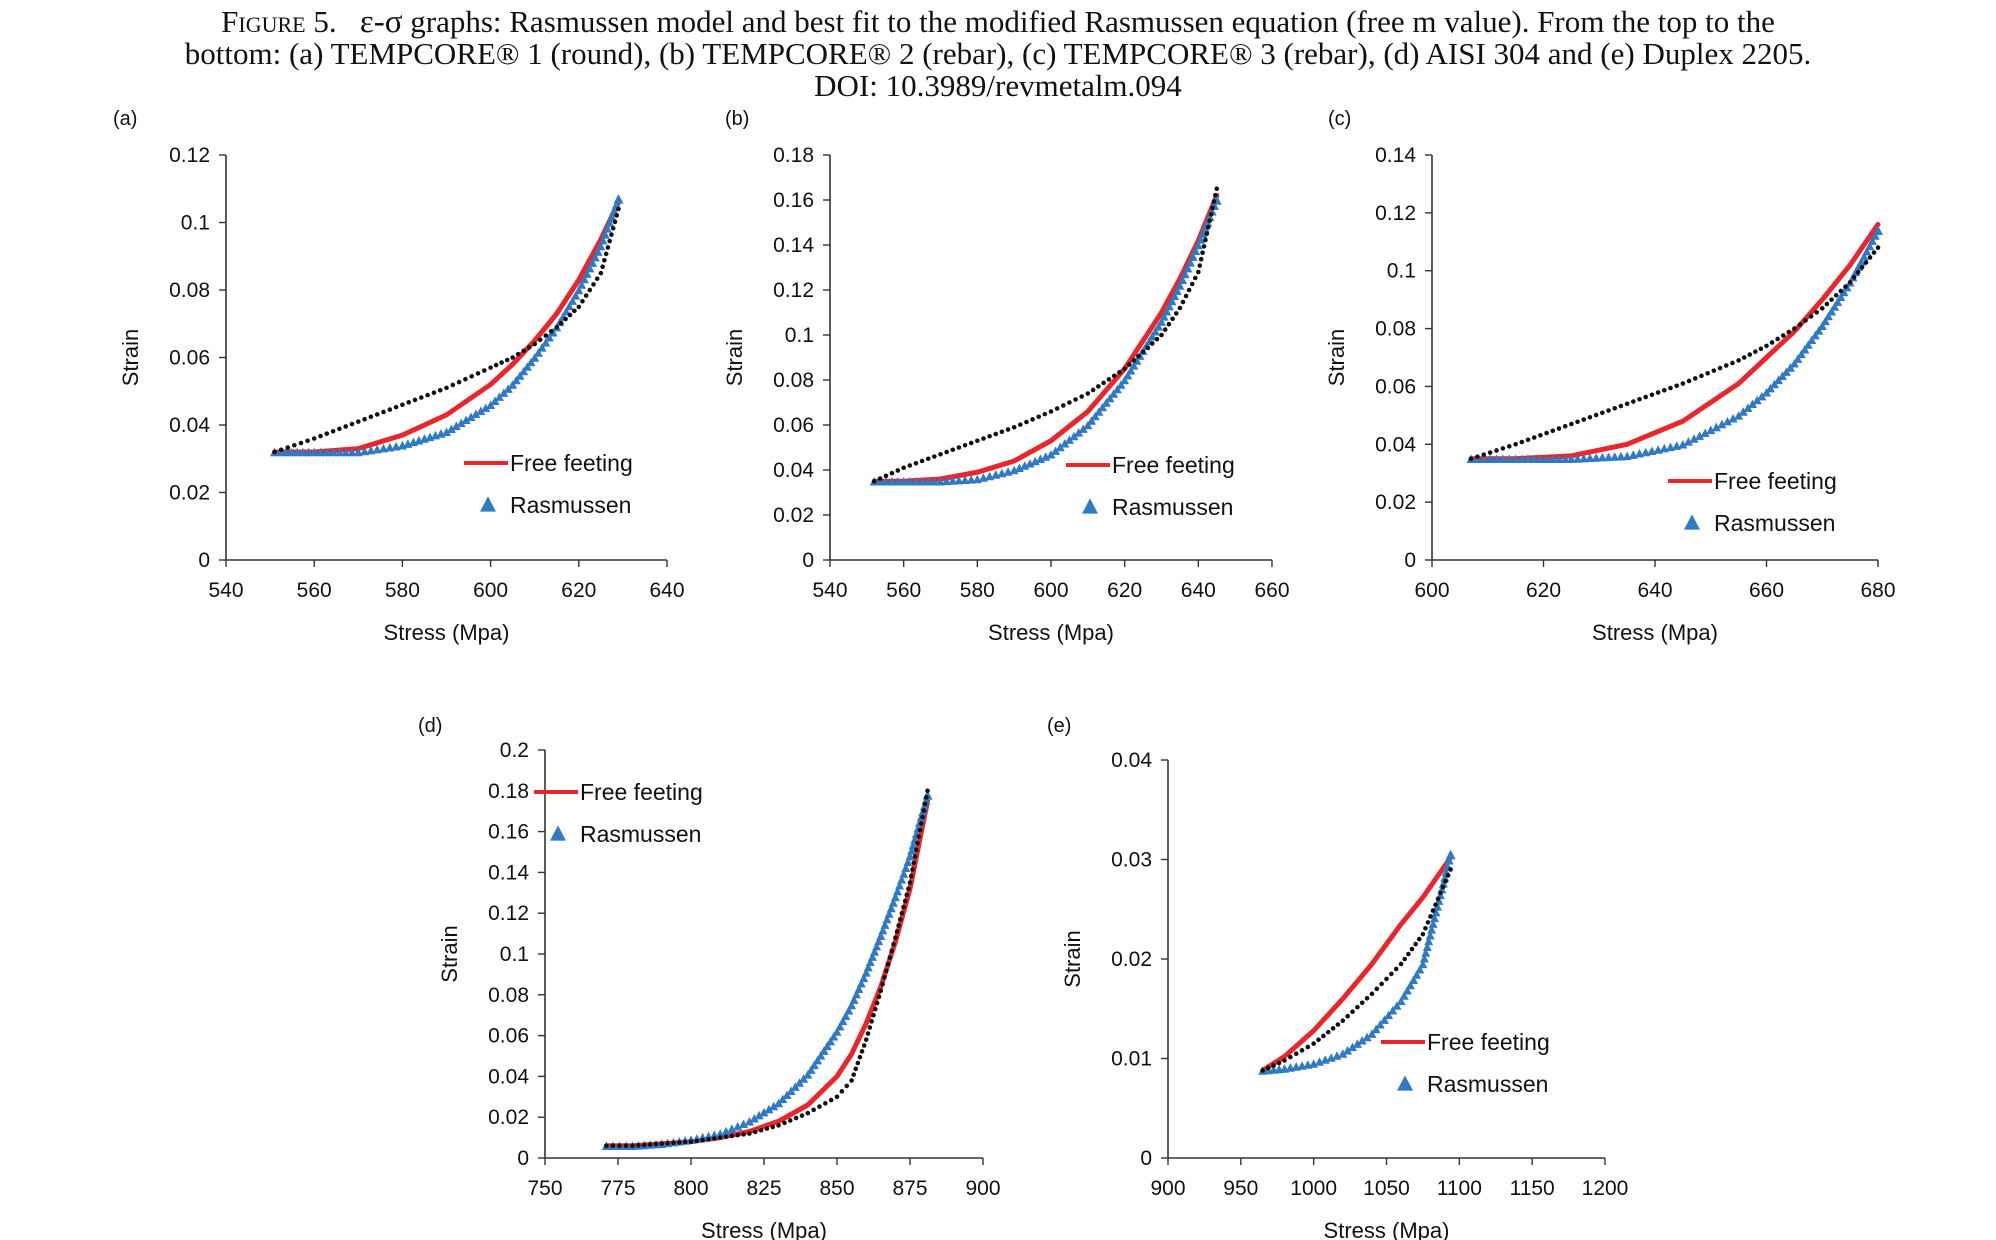  Describe the element at coordinates (763, 1188) in the screenshot. I see `x-tick-label: 825` at that location.